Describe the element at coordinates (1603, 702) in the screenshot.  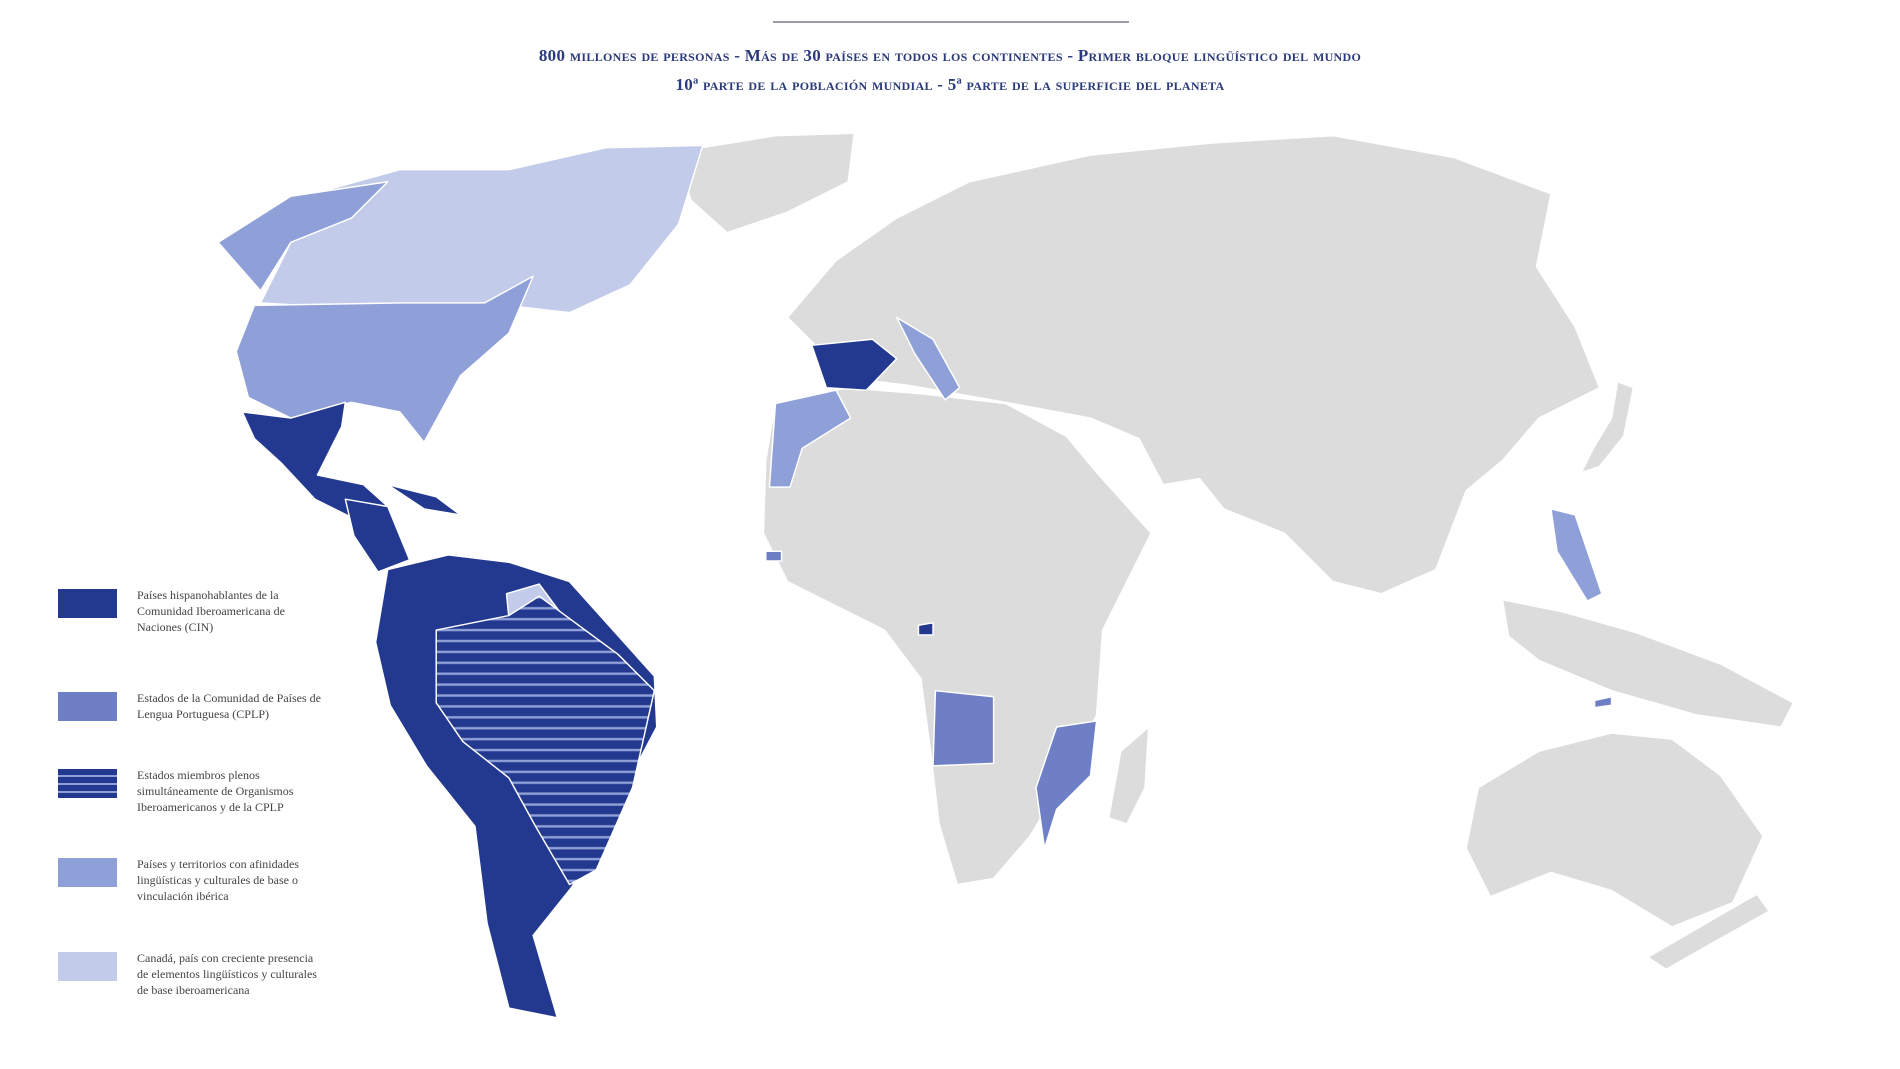
I see `east-timor` at that location.